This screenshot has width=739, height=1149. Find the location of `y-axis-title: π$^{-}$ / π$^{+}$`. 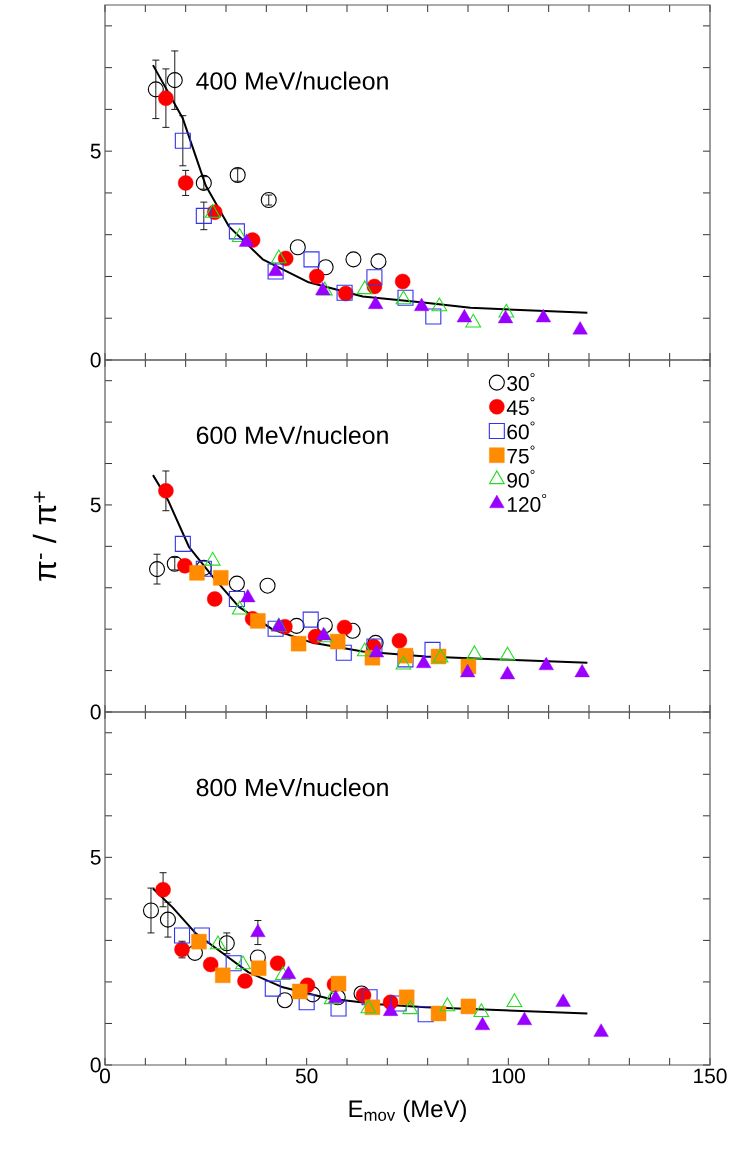

y-axis-title: π$^{-}$ / π$^{+}$ is located at coordinates (44, 536).